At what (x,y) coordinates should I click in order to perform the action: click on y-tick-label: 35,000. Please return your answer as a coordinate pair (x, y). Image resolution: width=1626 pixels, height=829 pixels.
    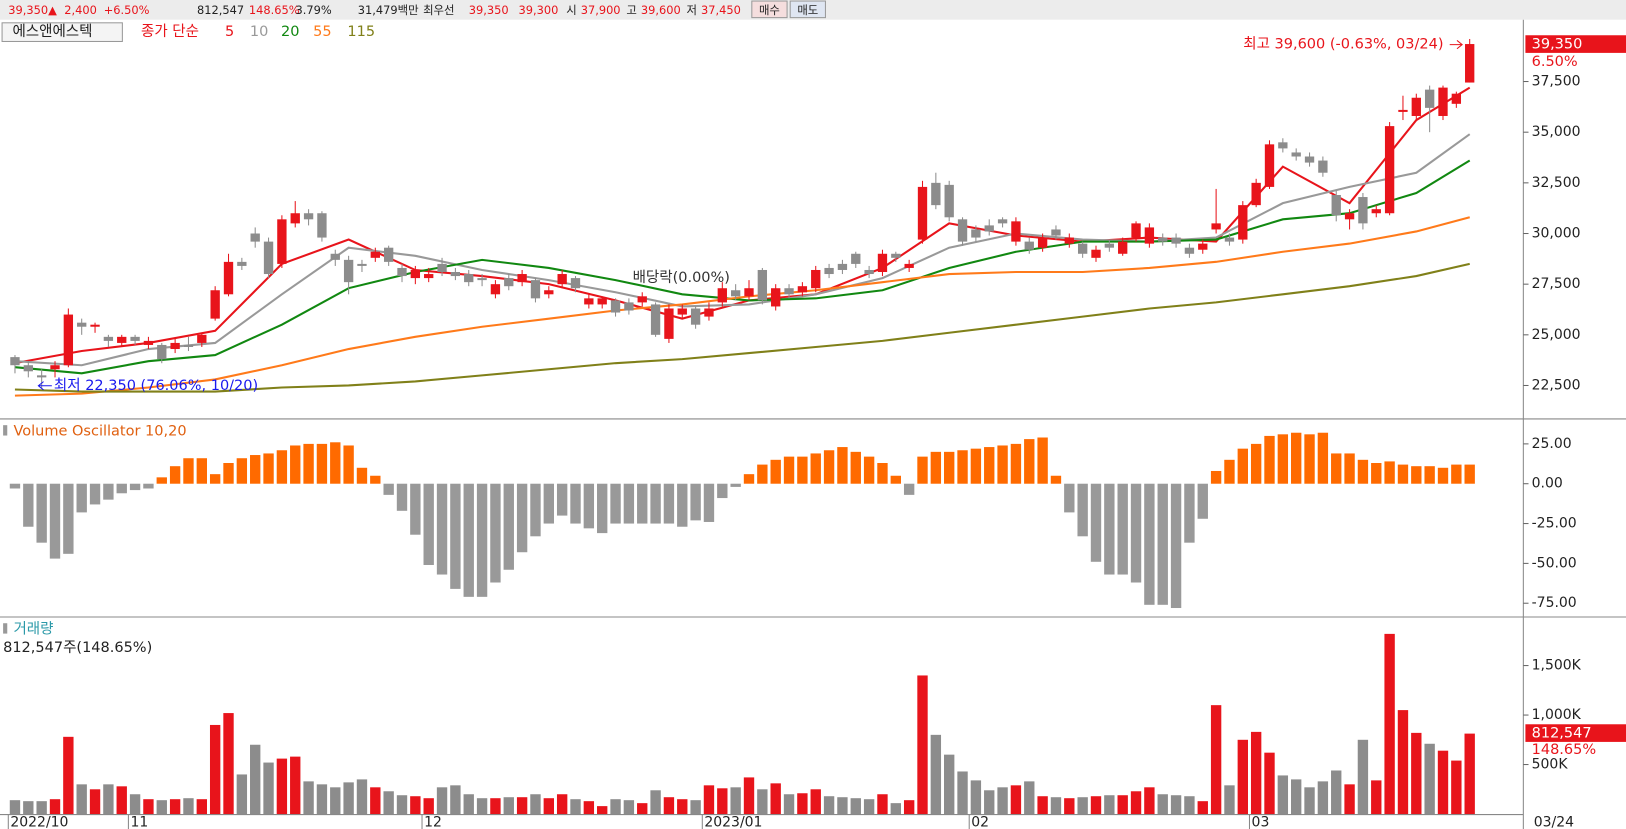
    Looking at the image, I should click on (1556, 132).